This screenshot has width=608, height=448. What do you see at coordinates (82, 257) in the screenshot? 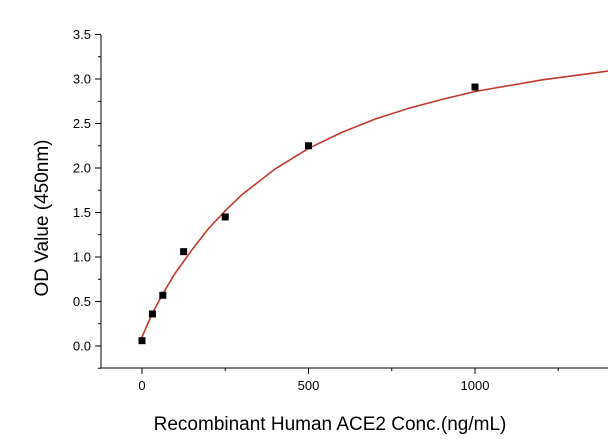
I see `y-tick-label: 1.0` at bounding box center [82, 257].